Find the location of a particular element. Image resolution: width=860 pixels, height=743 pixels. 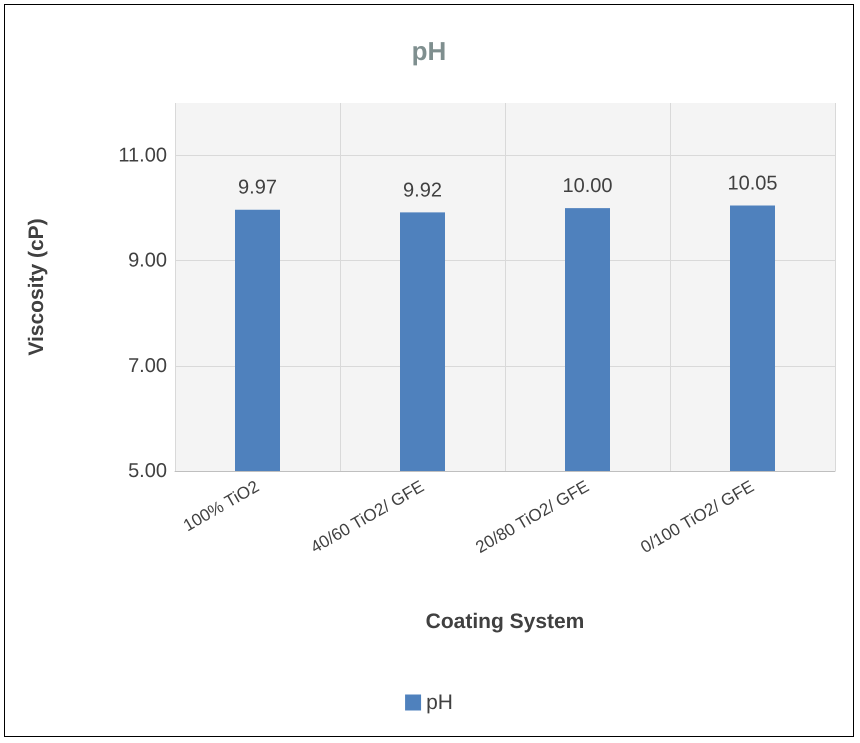

text: 9.97 is located at coordinates (257, 187).